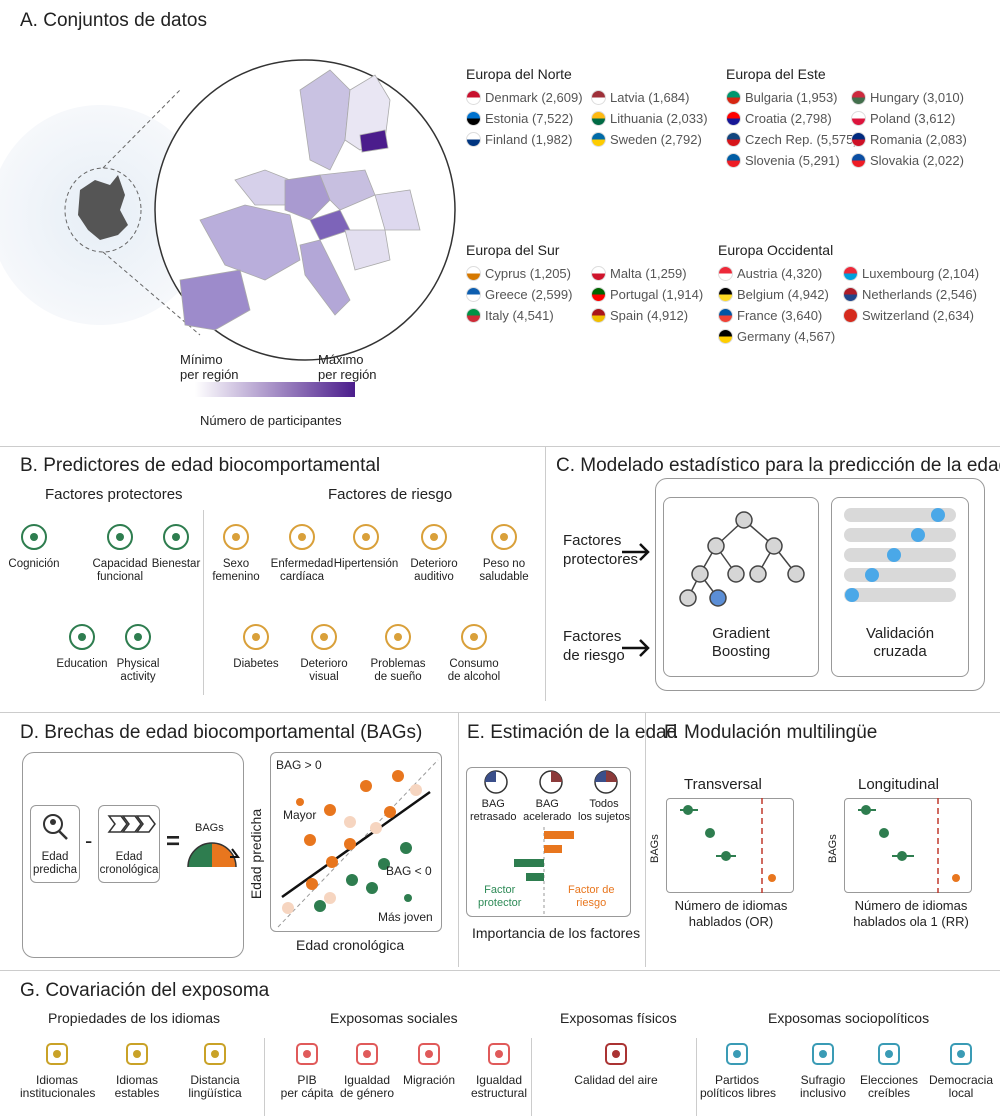 Image resolution: width=1000 pixels, height=1120 pixels. Describe the element at coordinates (519, 74) in the screenshot. I see `region-title: Europa del Norte` at that location.